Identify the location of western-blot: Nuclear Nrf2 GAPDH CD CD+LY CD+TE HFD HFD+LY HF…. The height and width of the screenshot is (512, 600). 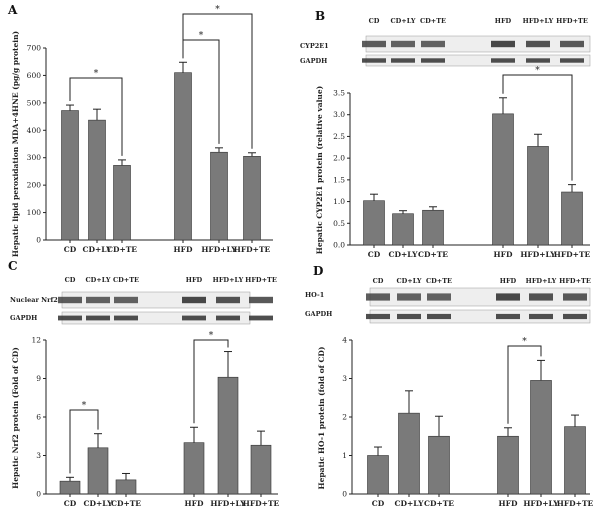
(143, 300).